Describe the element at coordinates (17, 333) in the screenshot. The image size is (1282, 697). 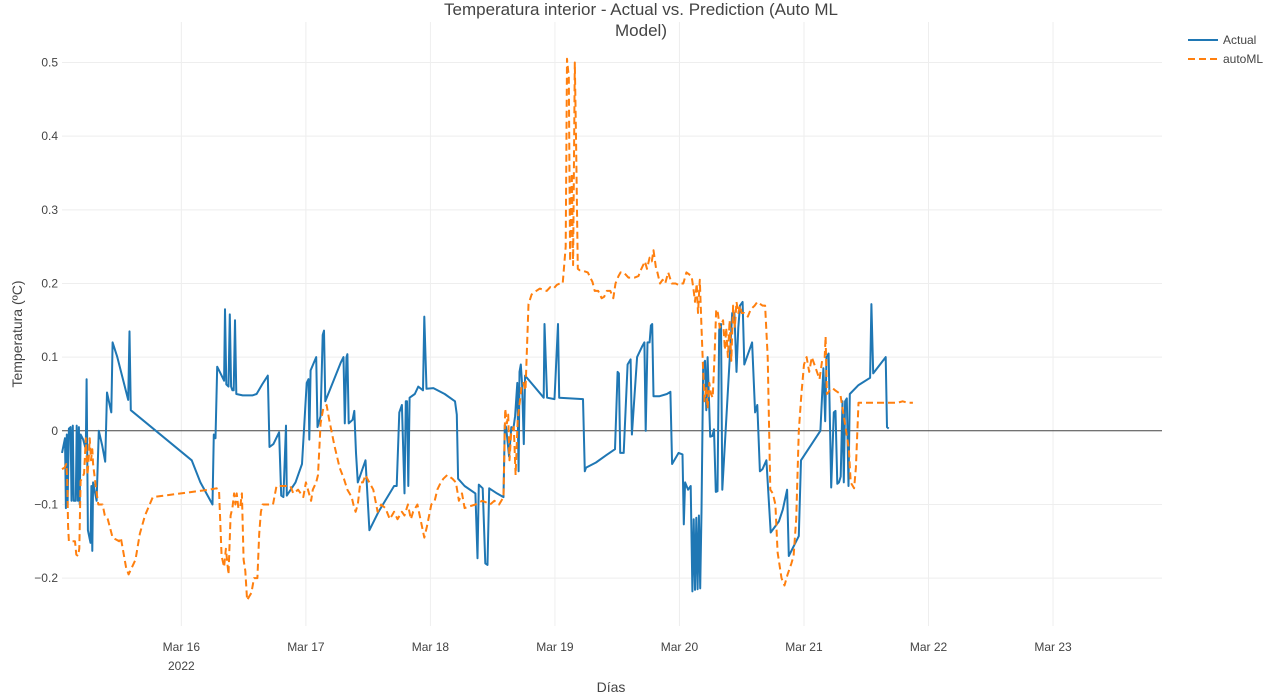
I see `y-axis-title: Temperatura (ºC)` at that location.